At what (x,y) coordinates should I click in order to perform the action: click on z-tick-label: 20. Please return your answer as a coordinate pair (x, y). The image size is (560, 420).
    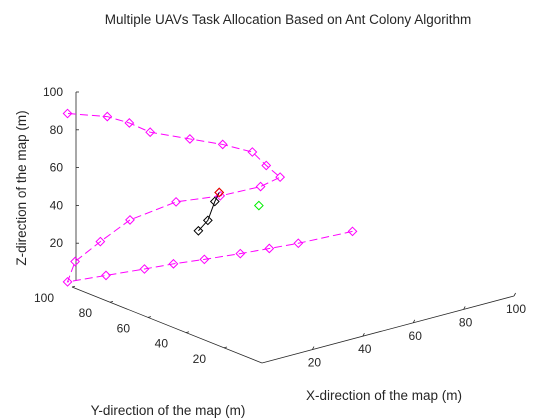
    Looking at the image, I should click on (57, 243).